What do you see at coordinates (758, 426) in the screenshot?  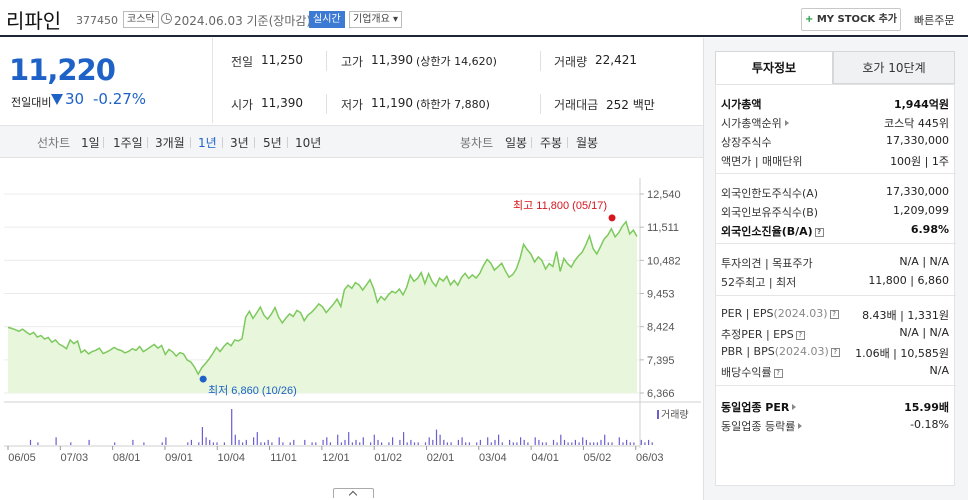 I see `info-key-text: 동일업종 등락률` at bounding box center [758, 426].